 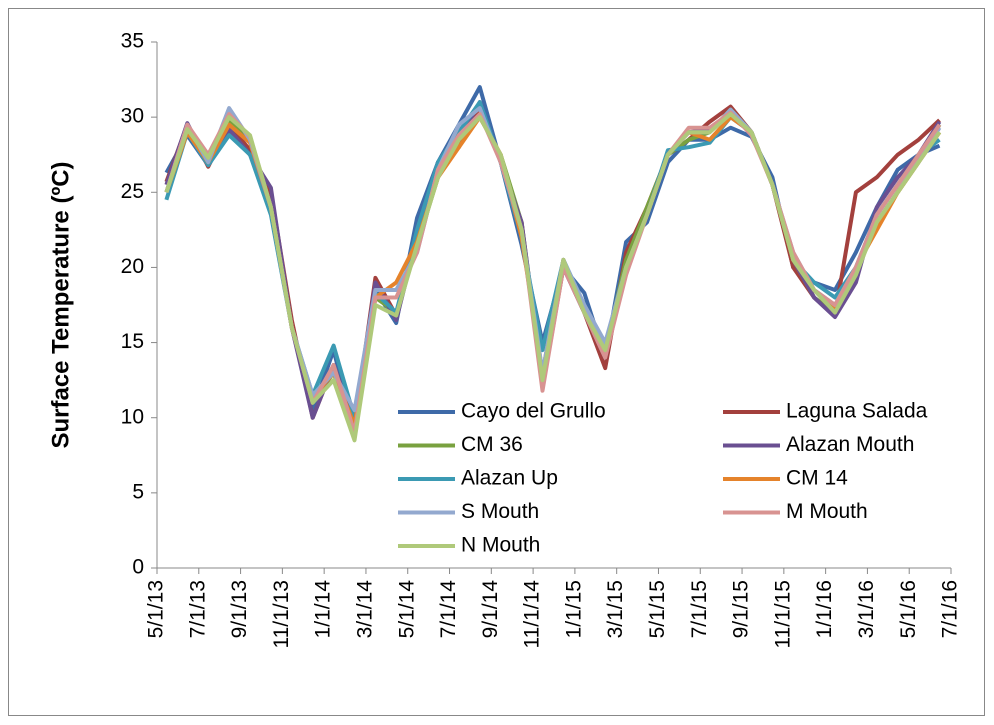 I want to click on y-tick-label: 0, so click(x=138, y=567).